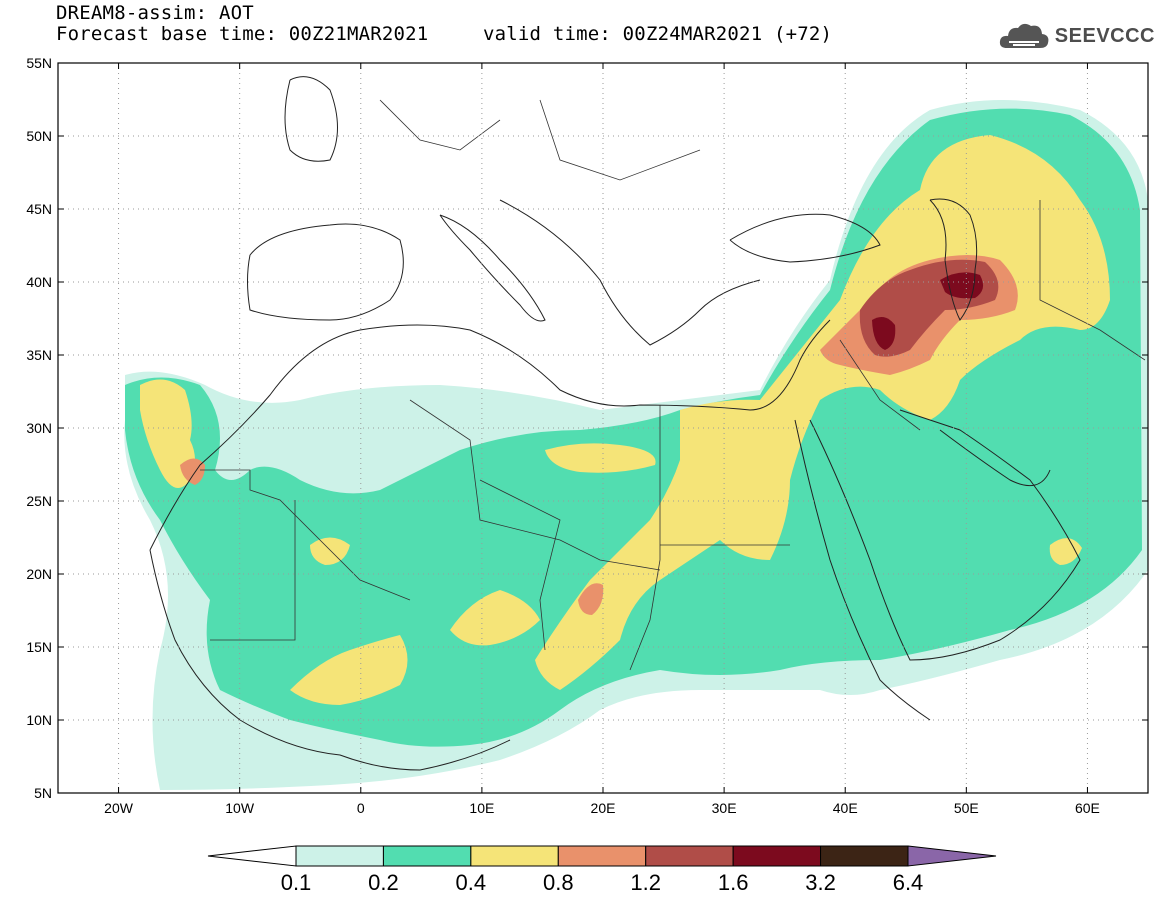  I want to click on map-title: DREAM8-assim: AOT, so click(155, 13).